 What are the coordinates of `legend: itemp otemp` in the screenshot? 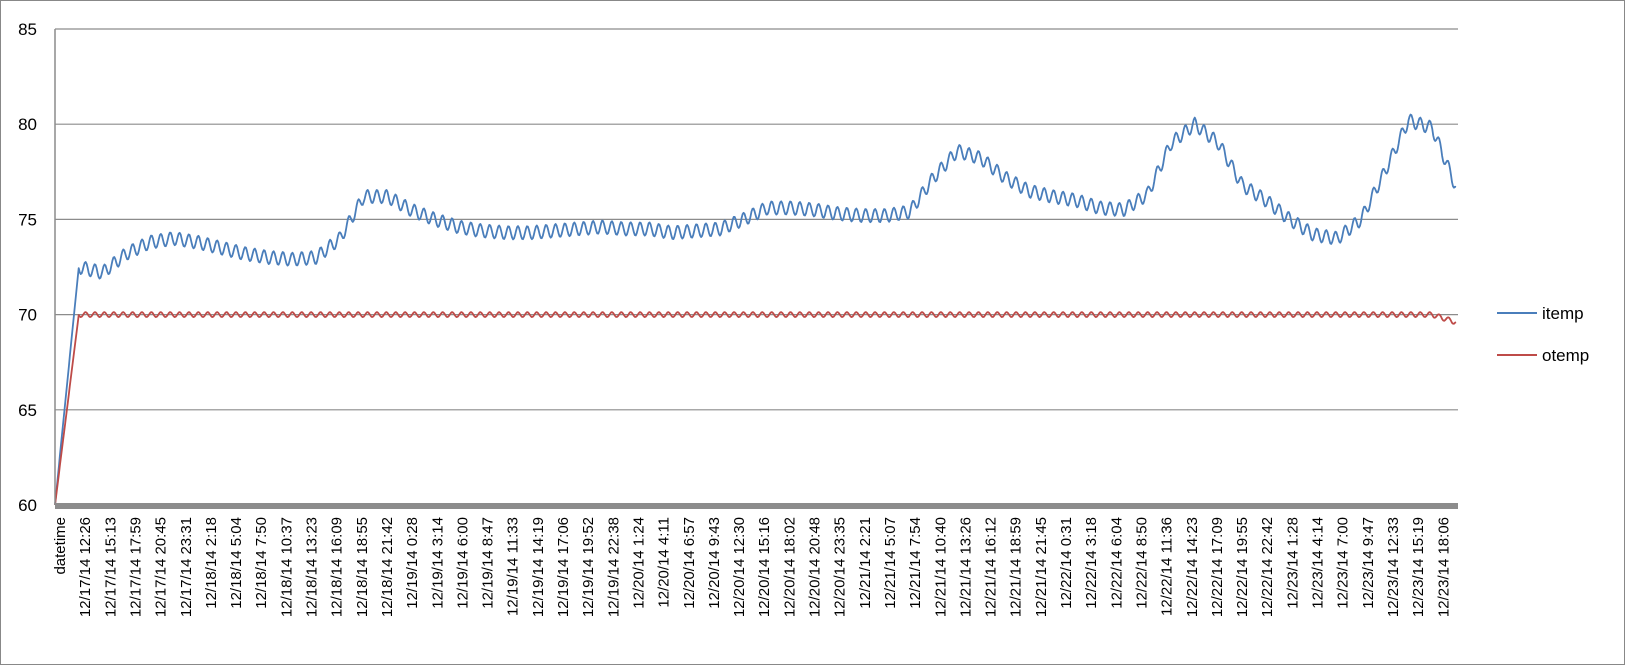 It's located at (1543, 334).